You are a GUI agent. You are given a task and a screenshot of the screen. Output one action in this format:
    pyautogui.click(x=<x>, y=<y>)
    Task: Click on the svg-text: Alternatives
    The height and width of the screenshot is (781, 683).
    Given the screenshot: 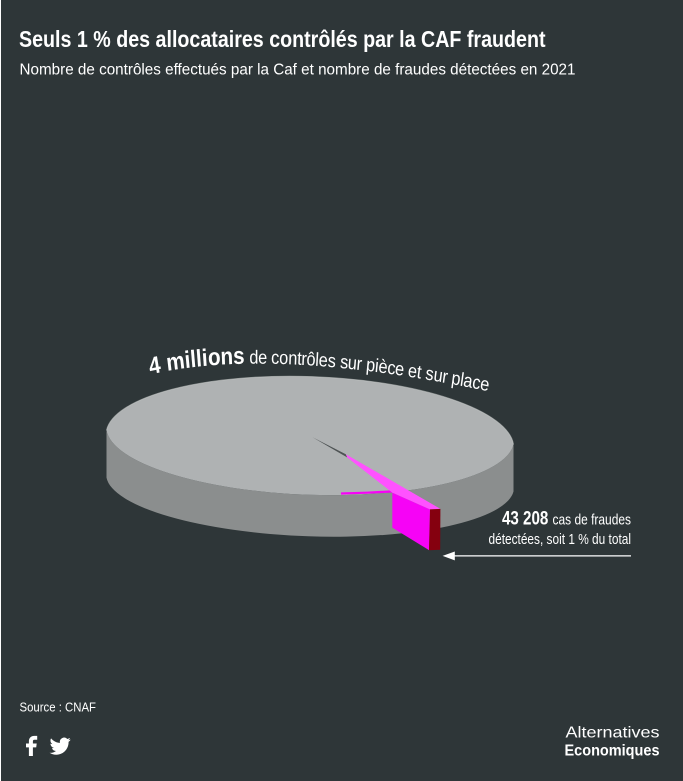 What is the action you would take?
    pyautogui.click(x=613, y=733)
    